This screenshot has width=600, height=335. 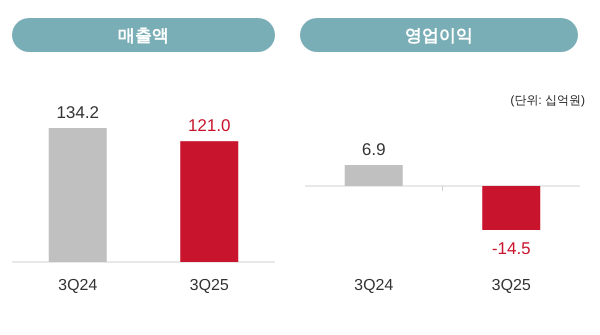 I want to click on chart-title: 매출액, so click(x=143, y=35).